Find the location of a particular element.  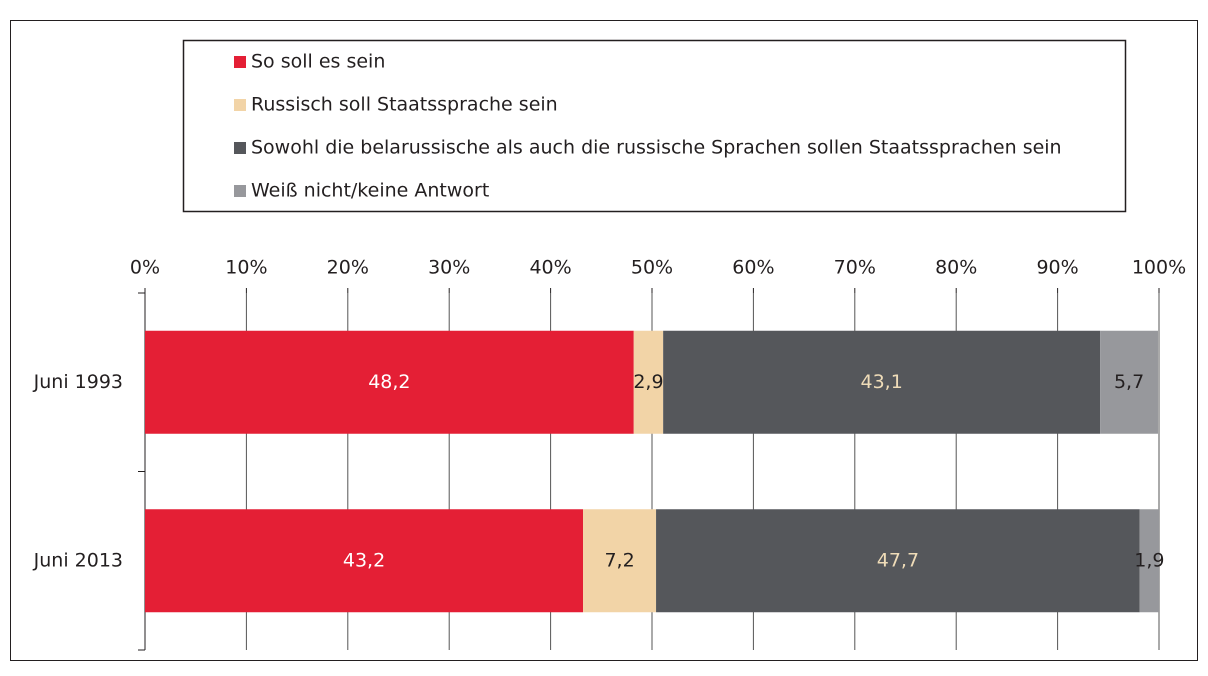

legend-label: Weiß nicht/keine Antwort is located at coordinates (370, 191).